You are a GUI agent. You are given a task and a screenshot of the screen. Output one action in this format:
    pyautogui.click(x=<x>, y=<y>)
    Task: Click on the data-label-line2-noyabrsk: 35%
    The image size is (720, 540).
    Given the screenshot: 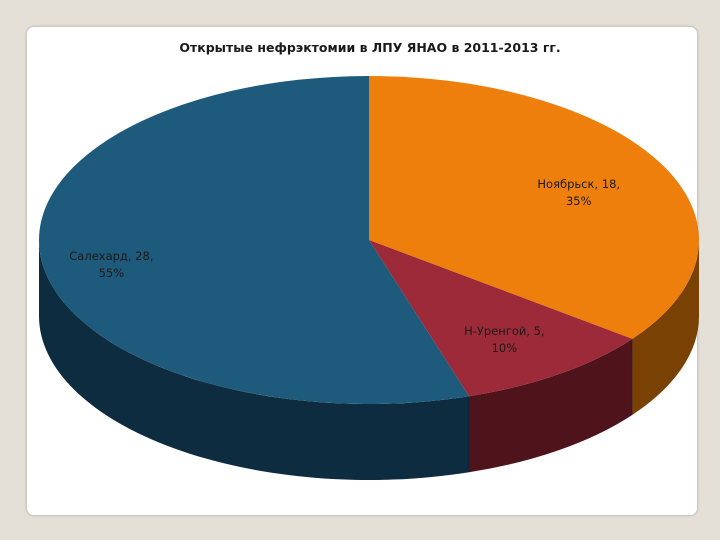 What is the action you would take?
    pyautogui.click(x=579, y=201)
    